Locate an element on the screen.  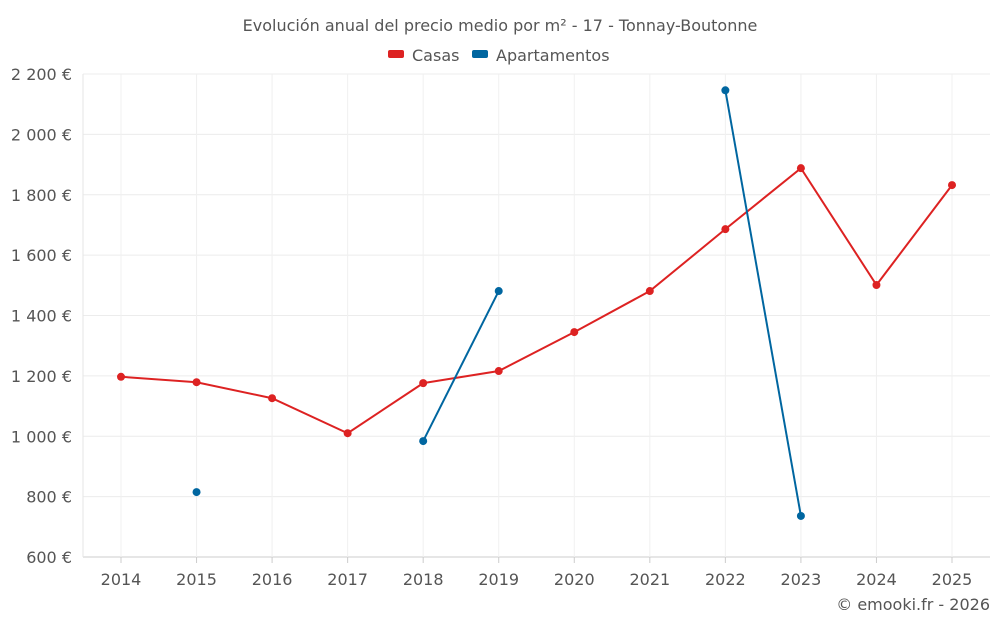
legend: Casas Apartamentos is located at coordinates (499, 55).